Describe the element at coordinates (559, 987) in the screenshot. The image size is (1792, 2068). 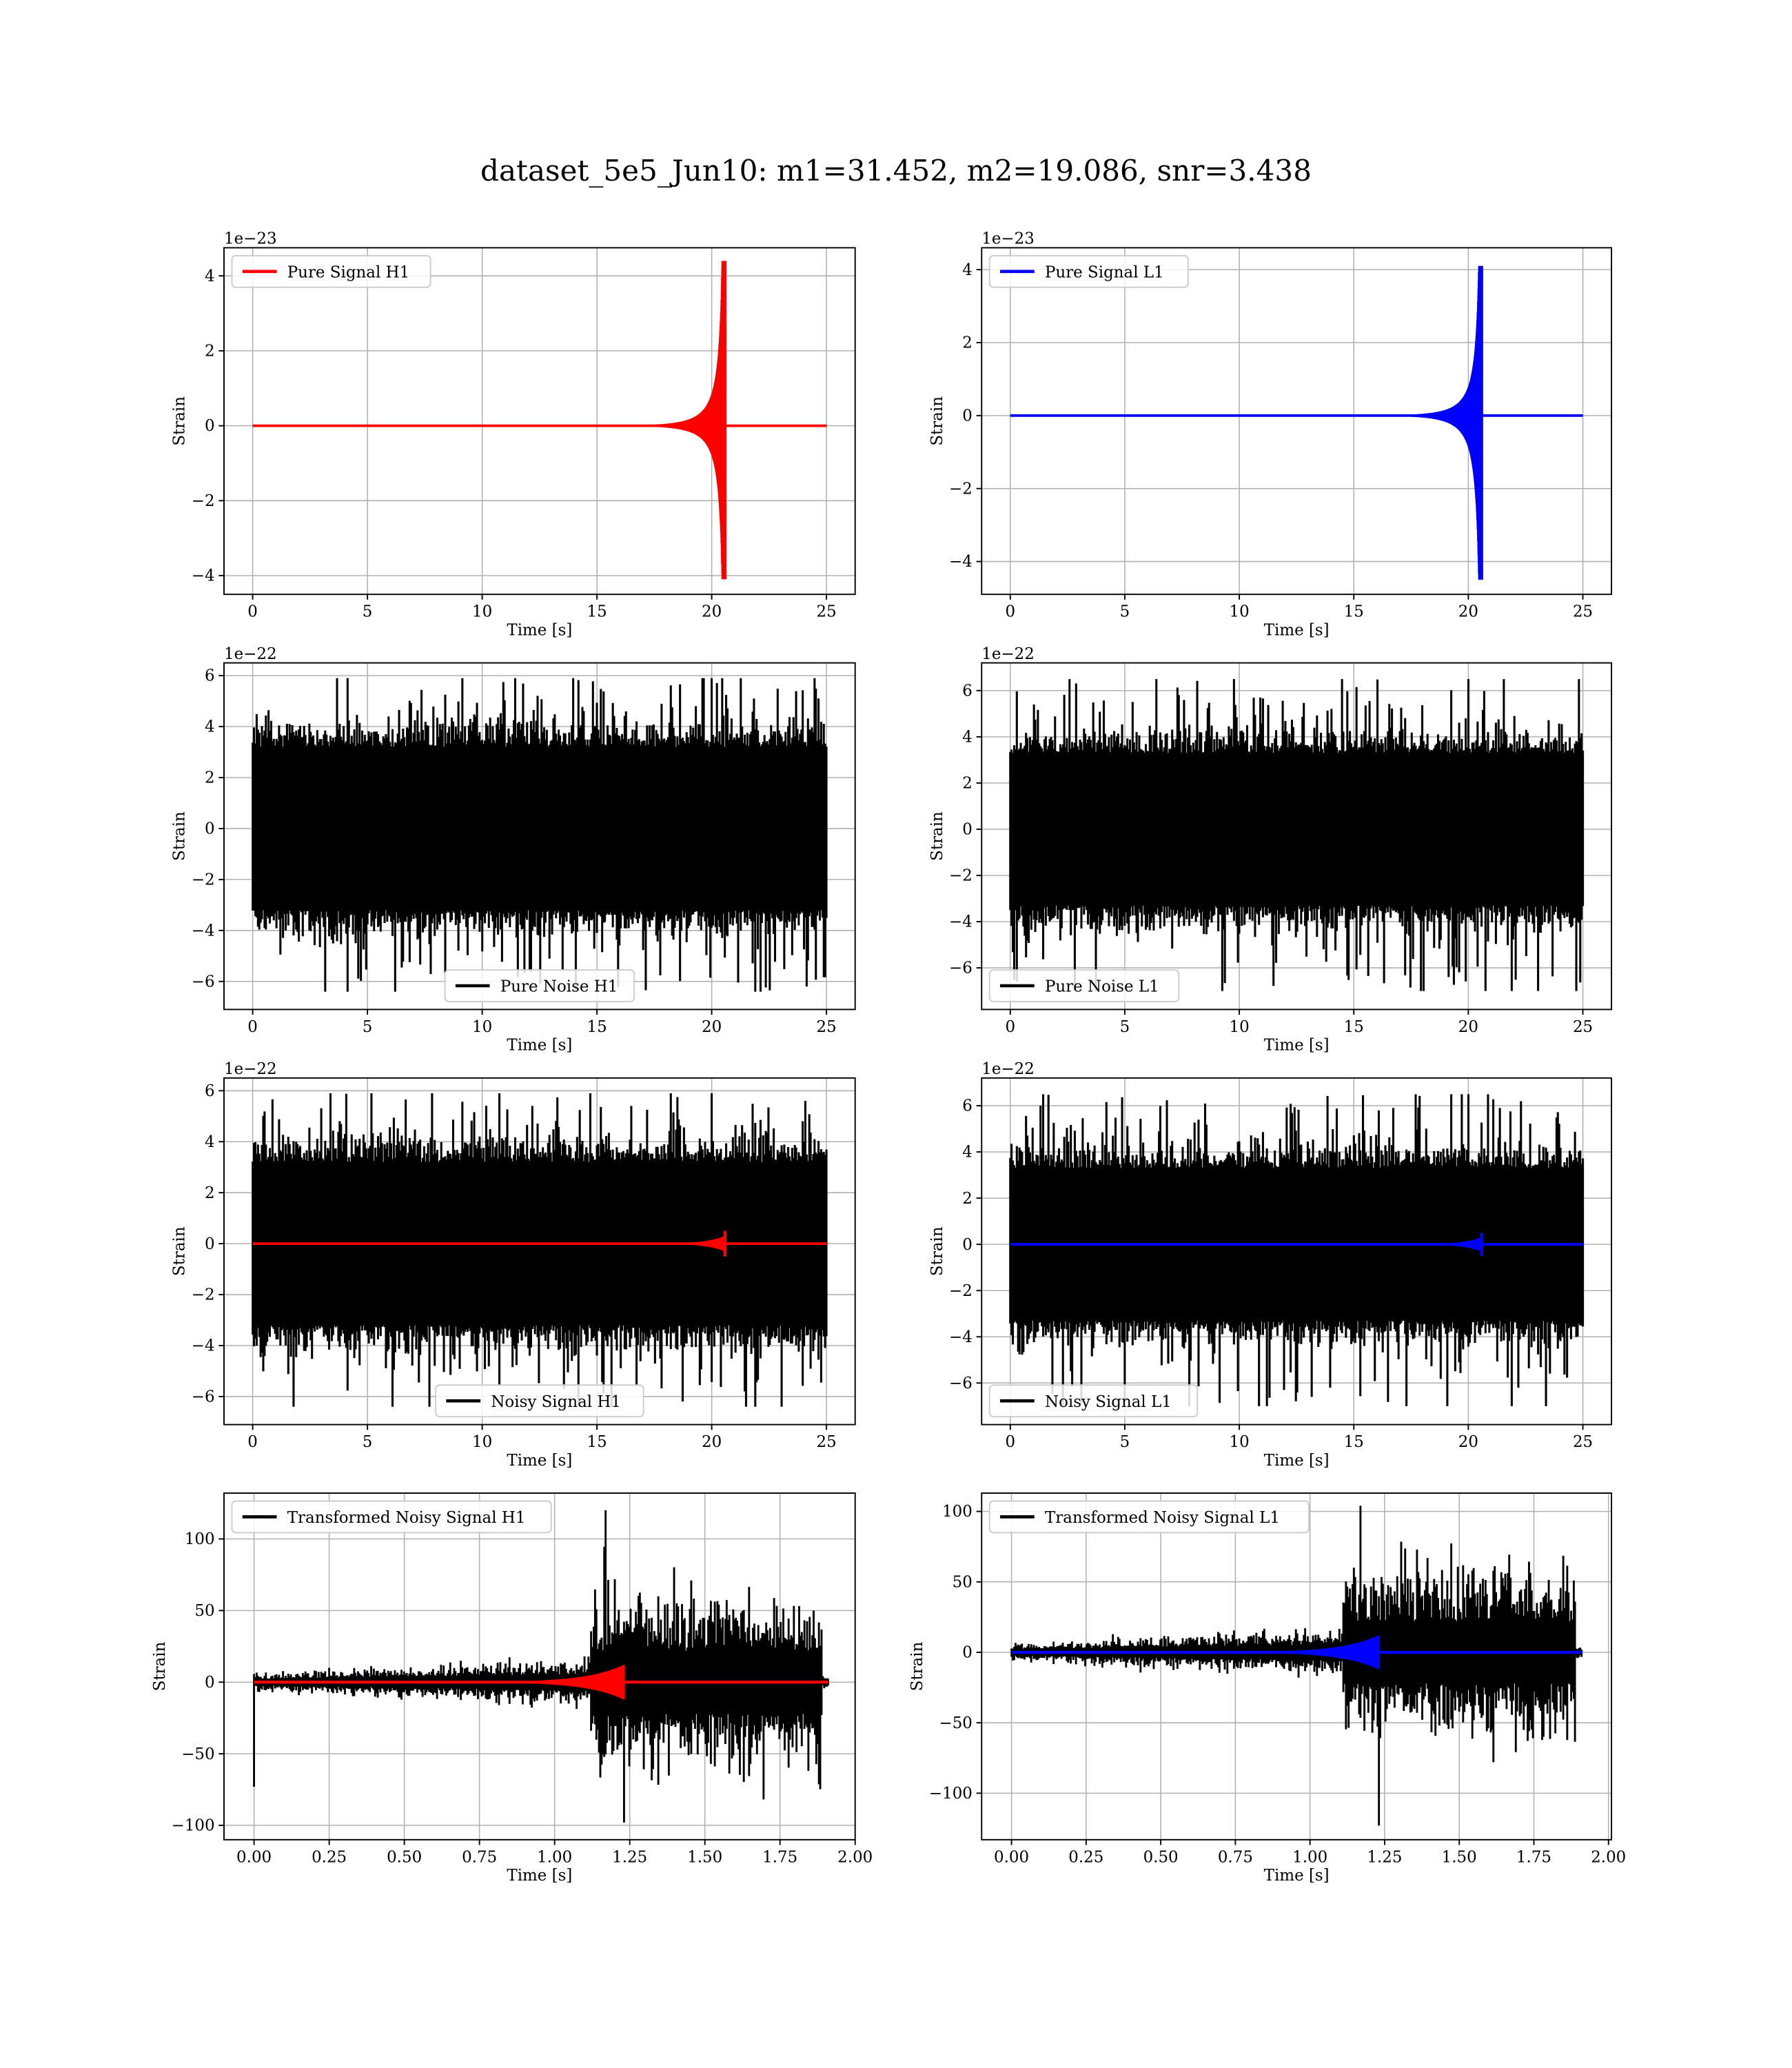
I see `legend-label: Pure Noise H1` at that location.